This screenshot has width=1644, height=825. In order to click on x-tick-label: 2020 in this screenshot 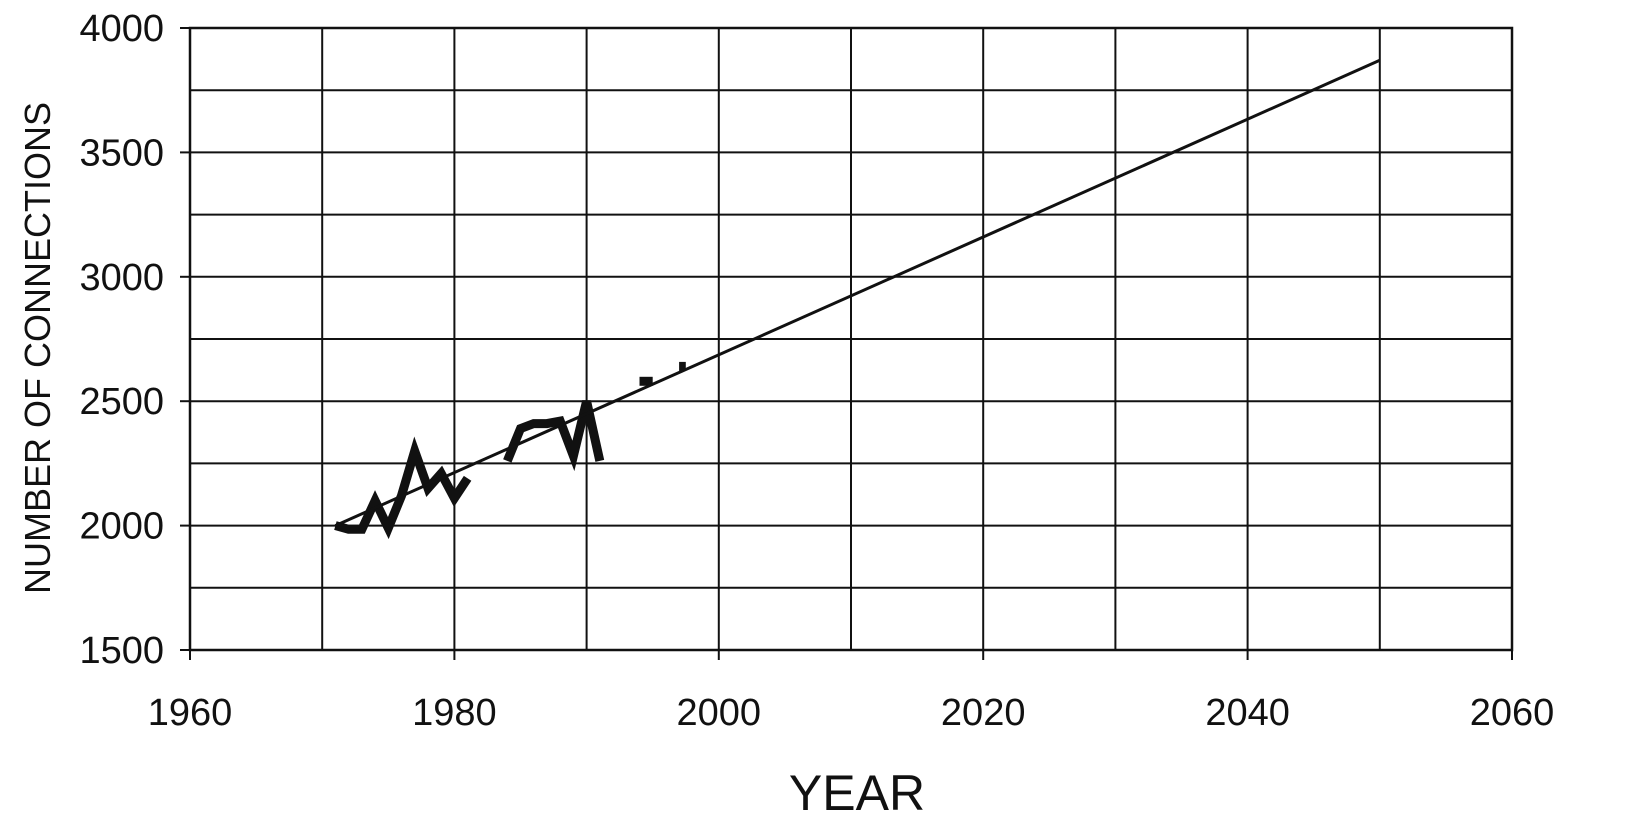, I will do `click(983, 713)`.